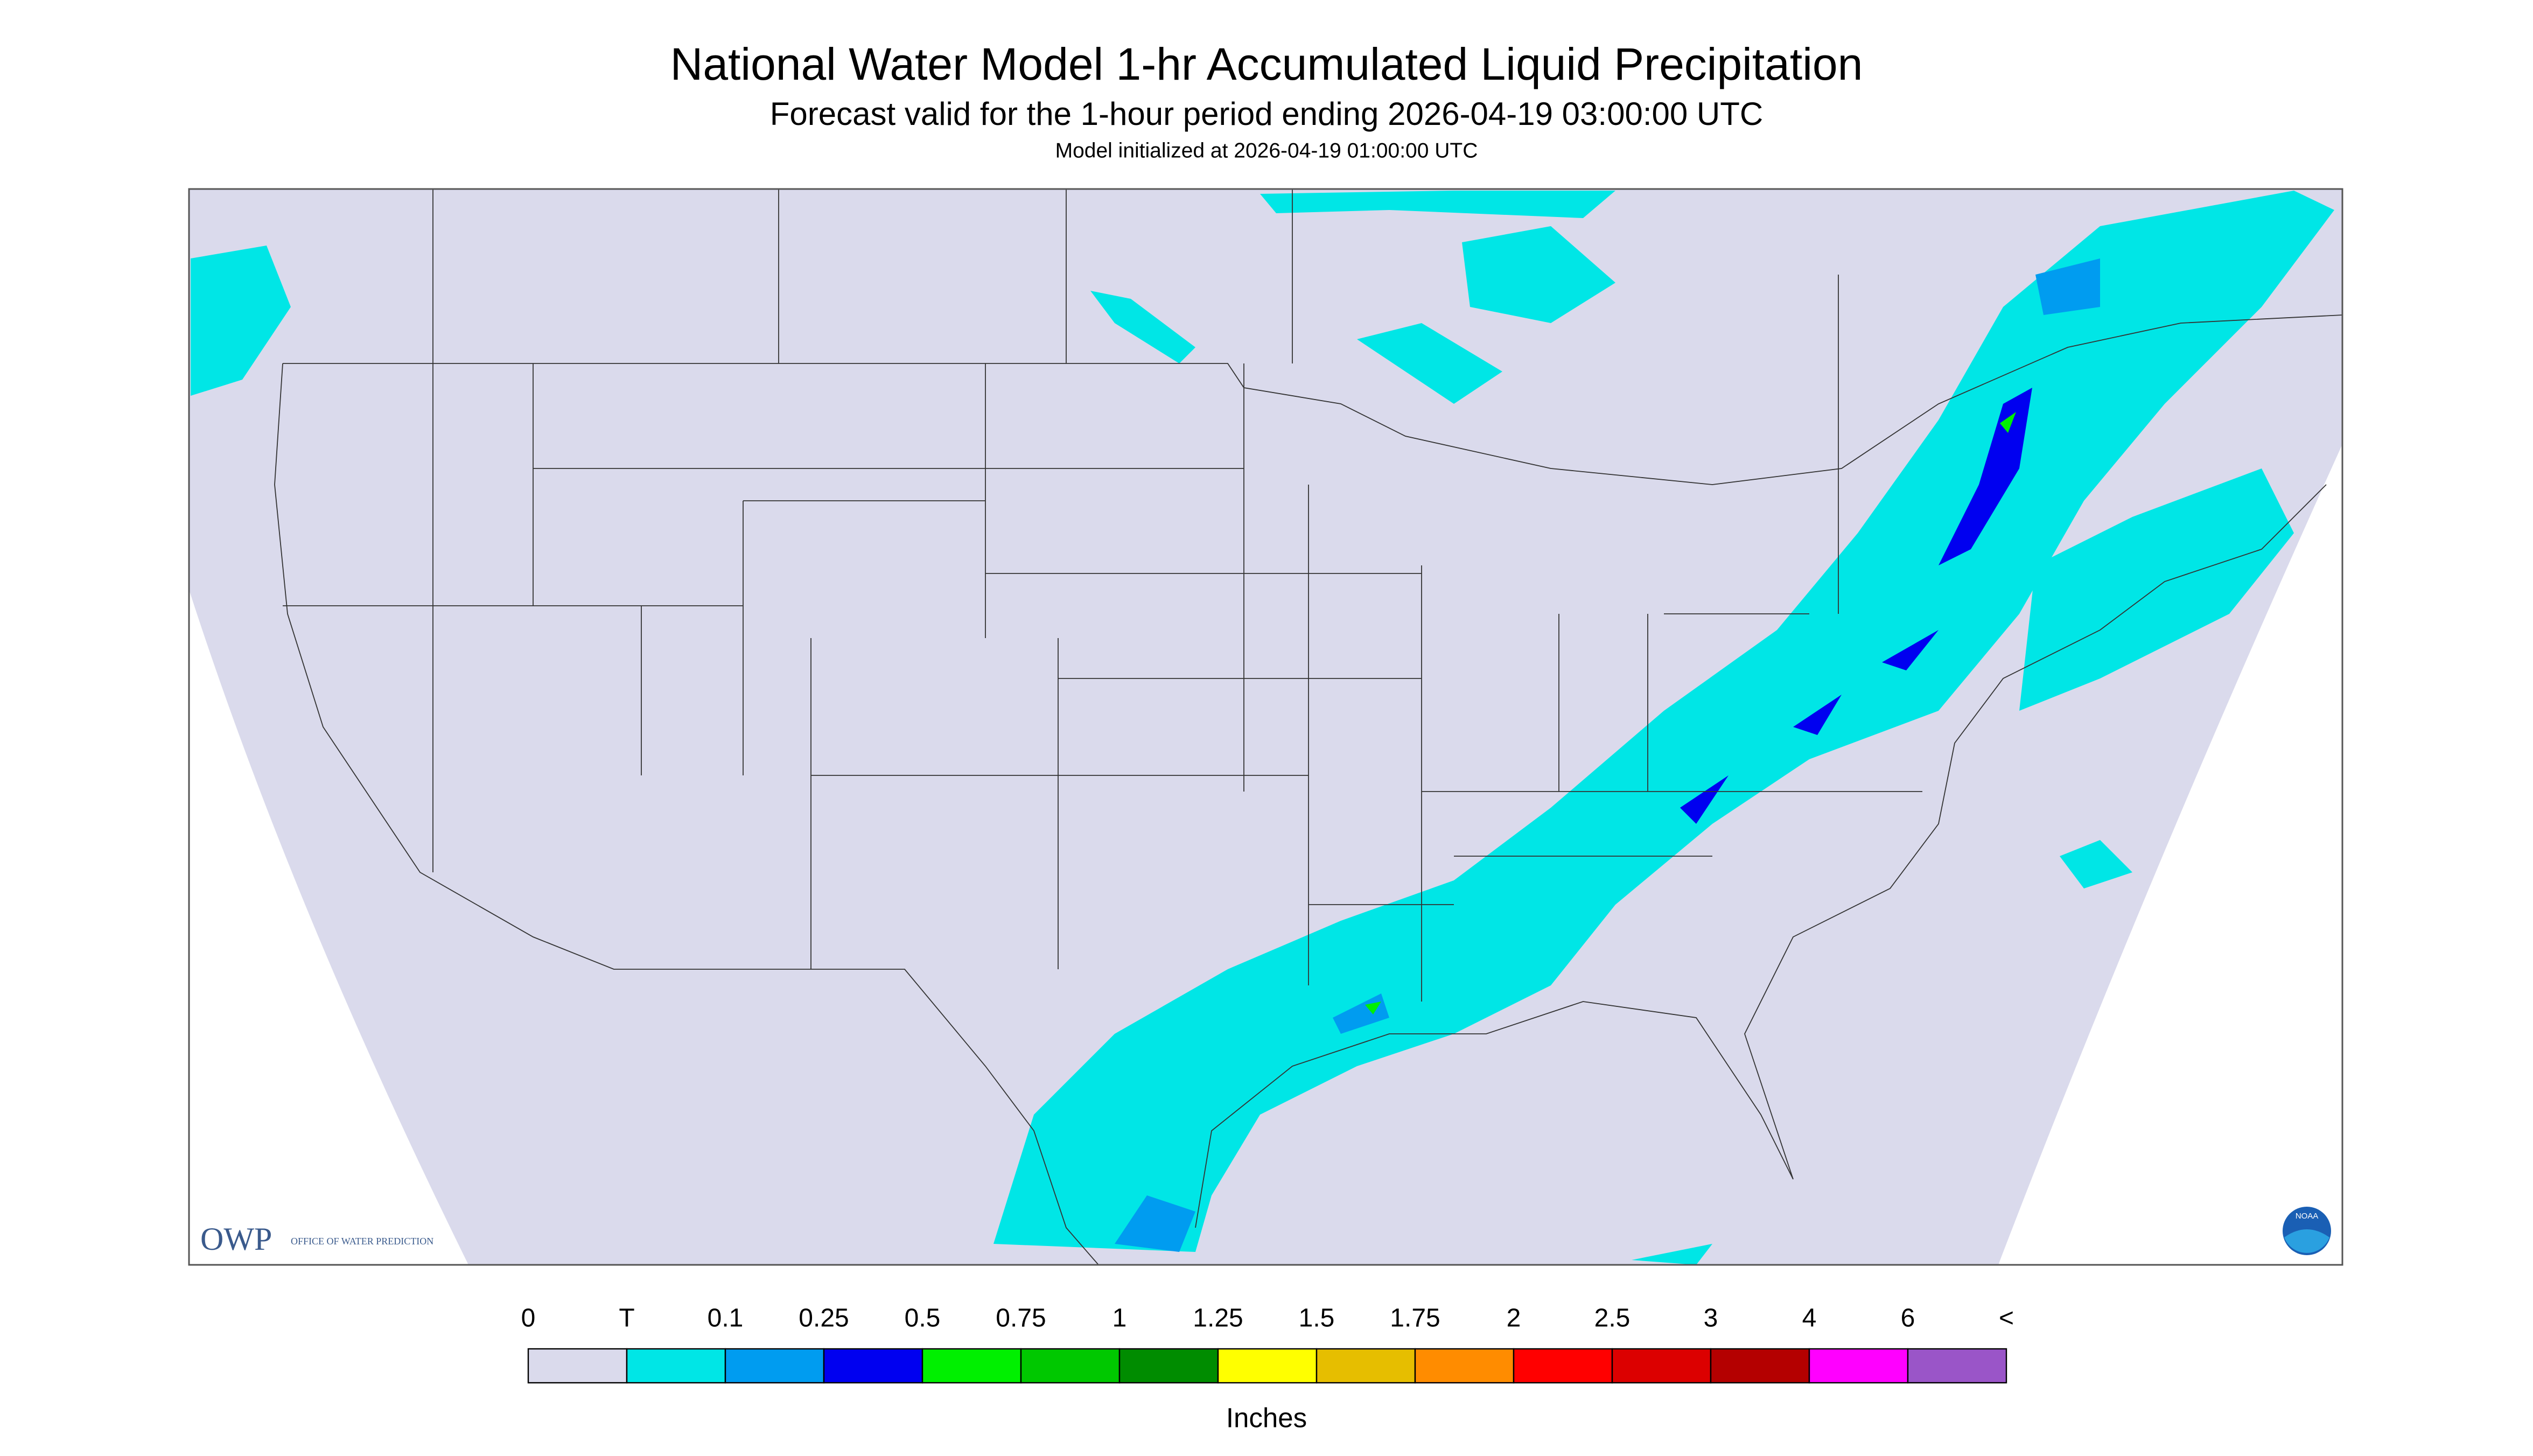  Describe the element at coordinates (1415, 1318) in the screenshot. I see `legend-label: 1.75` at that location.